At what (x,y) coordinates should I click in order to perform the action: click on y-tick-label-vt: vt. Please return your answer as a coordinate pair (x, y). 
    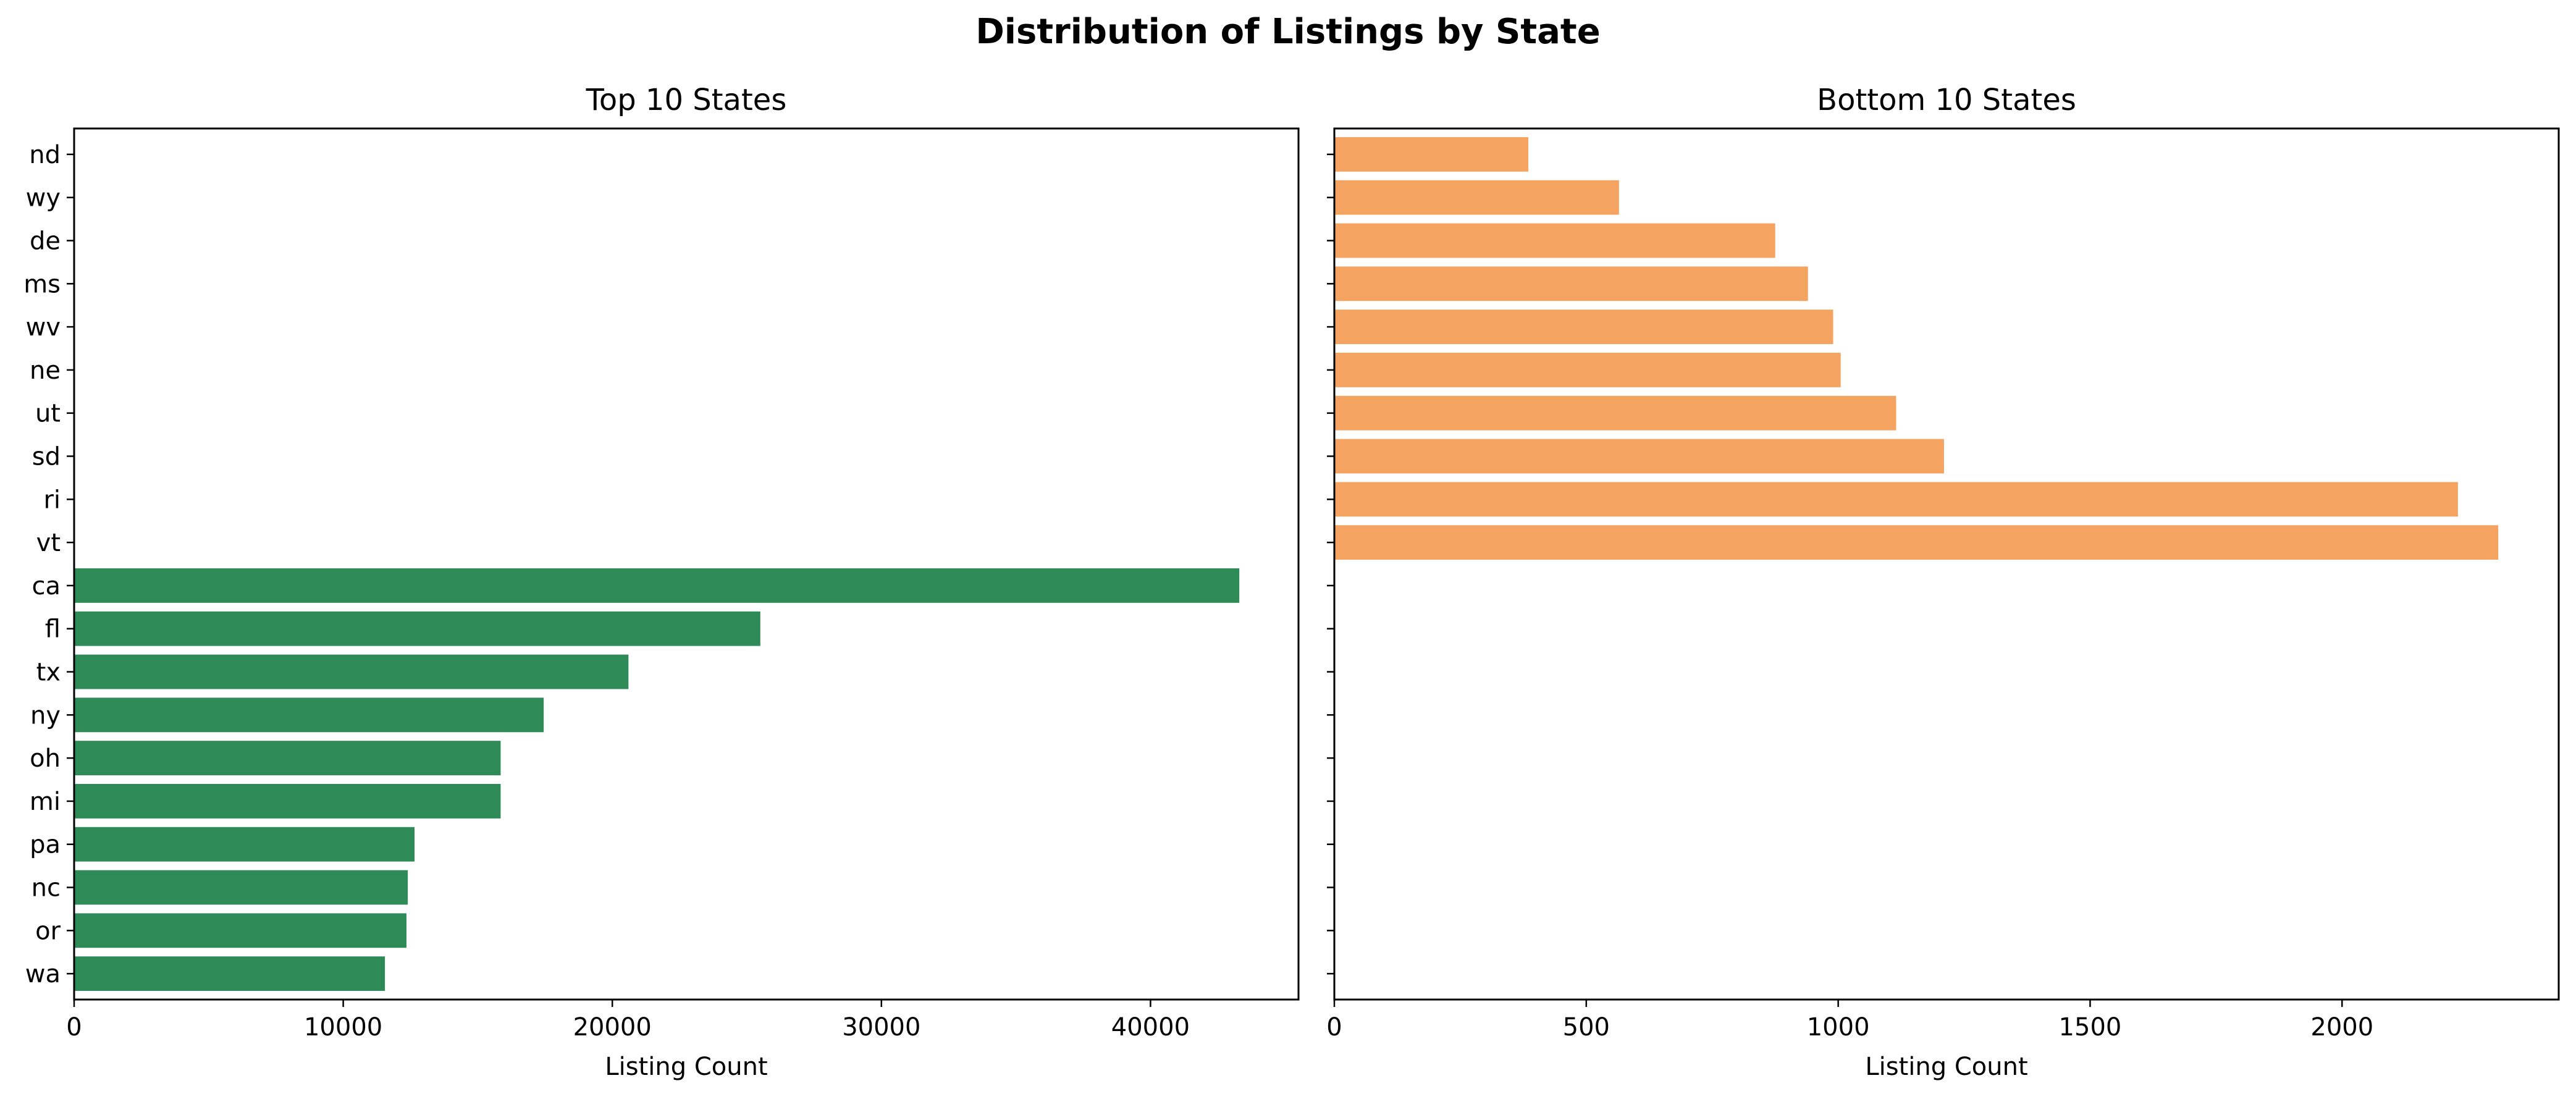
    Looking at the image, I should click on (48, 543).